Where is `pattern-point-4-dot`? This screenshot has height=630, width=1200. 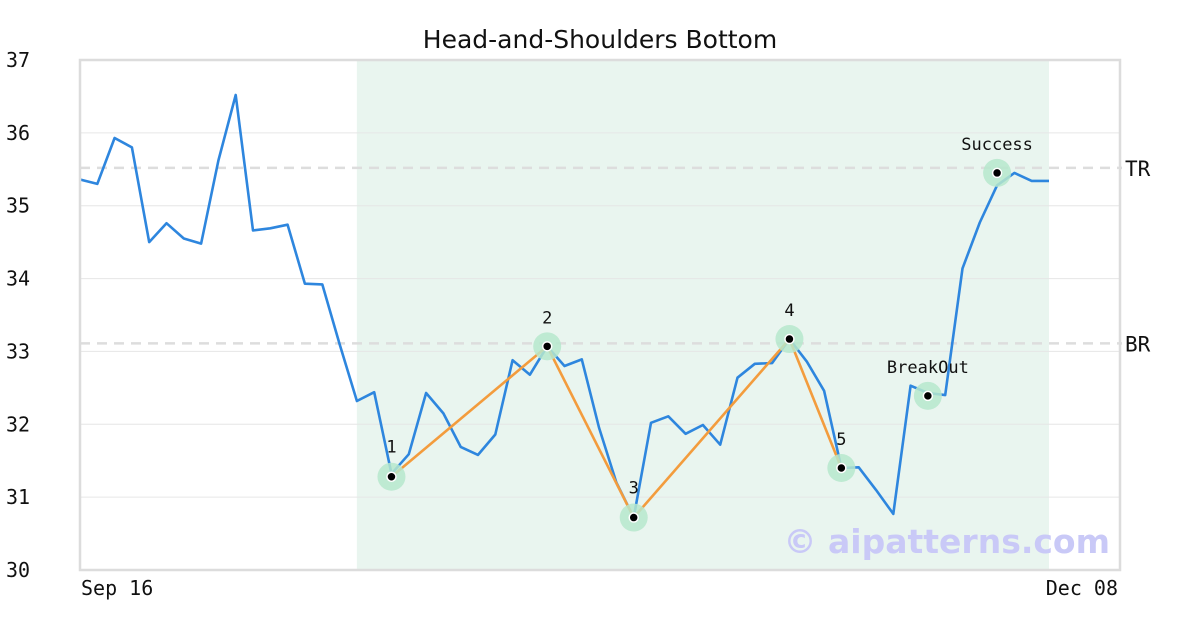 pattern-point-4-dot is located at coordinates (789, 339).